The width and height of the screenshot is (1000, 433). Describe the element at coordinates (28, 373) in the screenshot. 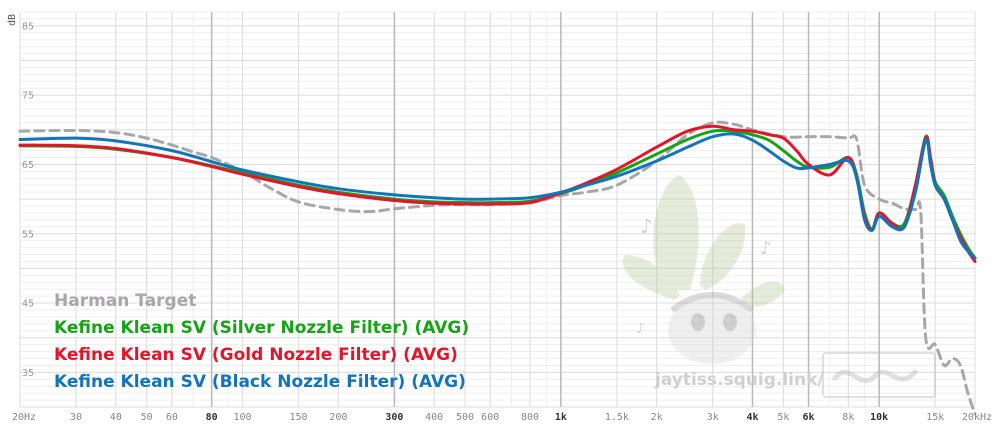

I see `y-tick-label: 35` at that location.